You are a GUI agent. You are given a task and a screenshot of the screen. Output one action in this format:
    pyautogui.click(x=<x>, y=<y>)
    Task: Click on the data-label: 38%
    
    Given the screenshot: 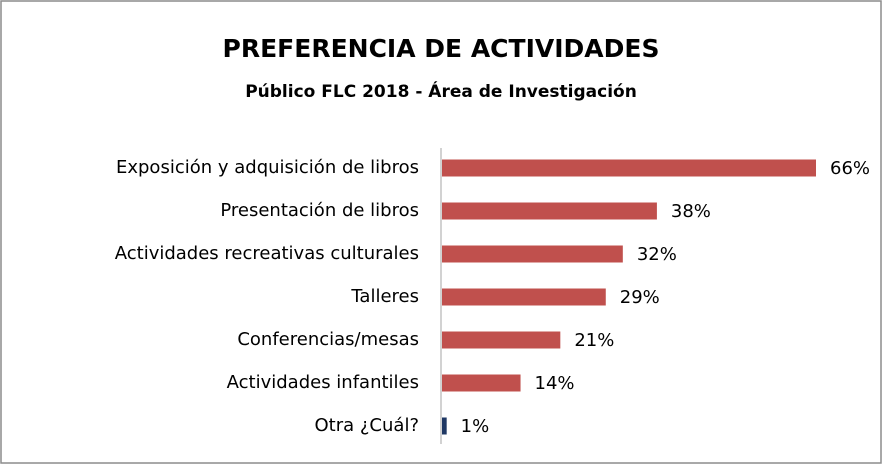 What is the action you would take?
    pyautogui.click(x=691, y=211)
    